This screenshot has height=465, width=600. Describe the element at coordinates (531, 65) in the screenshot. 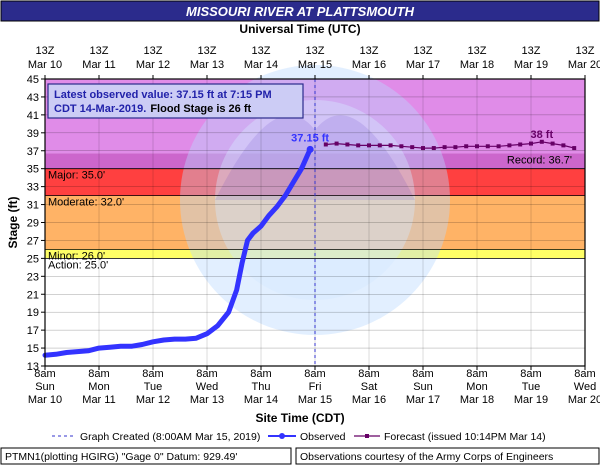

I see `top-tick-label-date: Mar 19` at that location.